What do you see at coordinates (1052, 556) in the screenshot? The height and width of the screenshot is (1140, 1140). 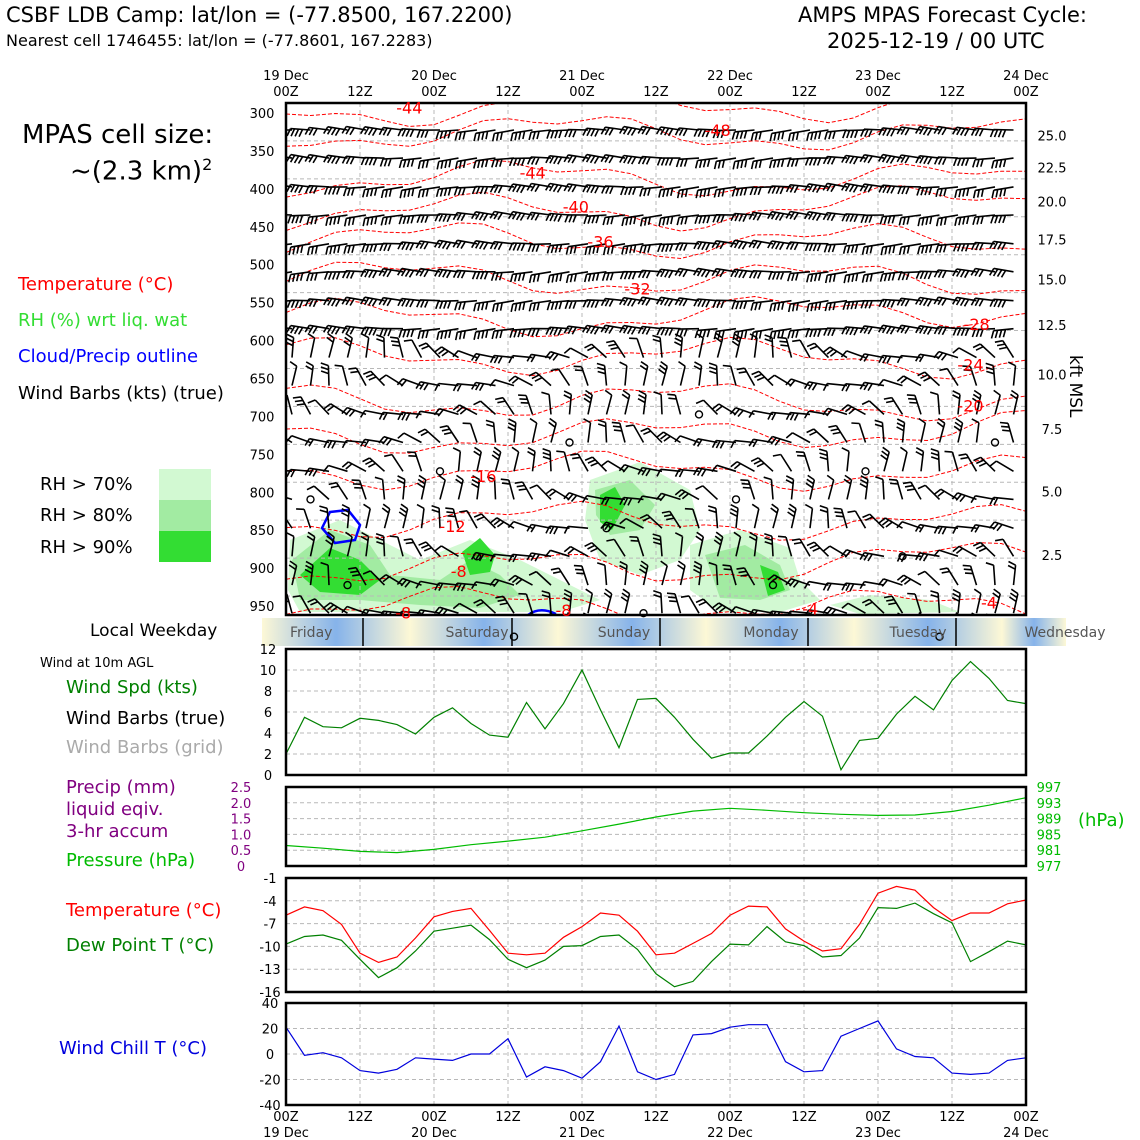 I see `altitude-tick-label: 2.5` at bounding box center [1052, 556].